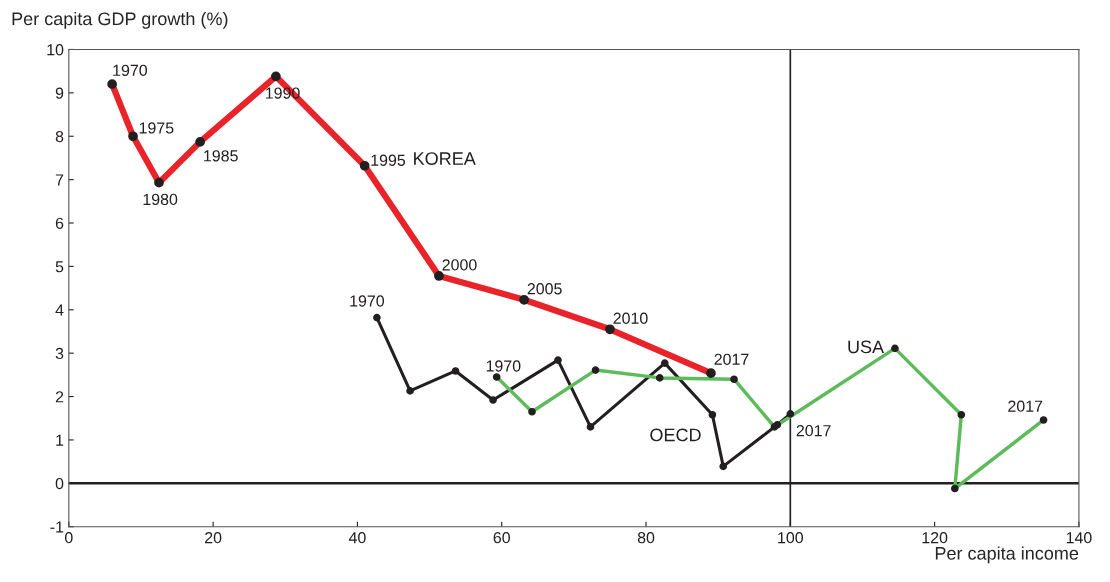 This screenshot has width=1110, height=582. Describe the element at coordinates (935, 537) in the screenshot. I see `x-tick-label: 120` at that location.